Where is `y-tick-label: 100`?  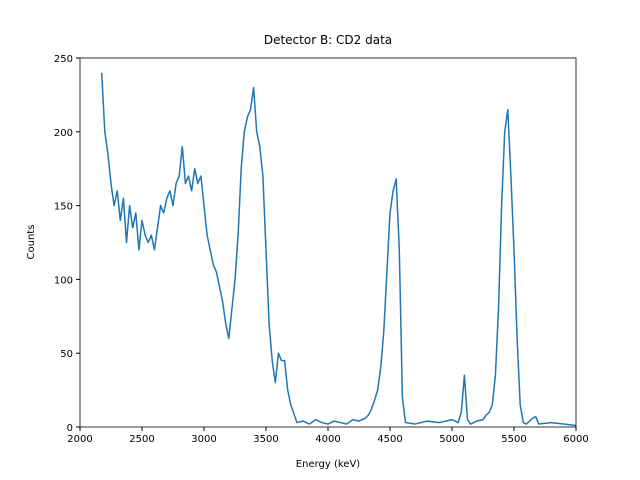 y-tick-label: 100 is located at coordinates (63, 280).